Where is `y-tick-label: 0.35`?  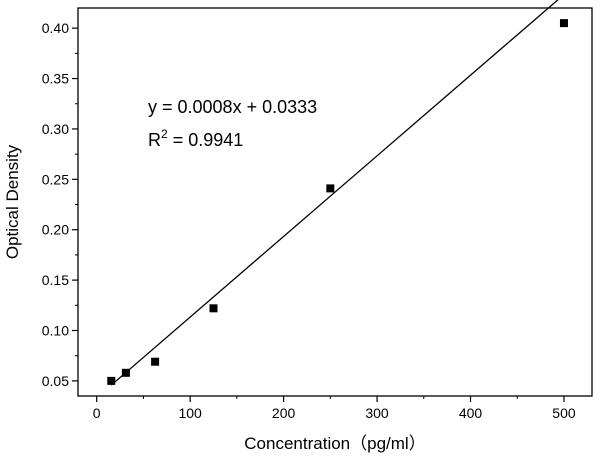
y-tick-label: 0.35 is located at coordinates (55, 79).